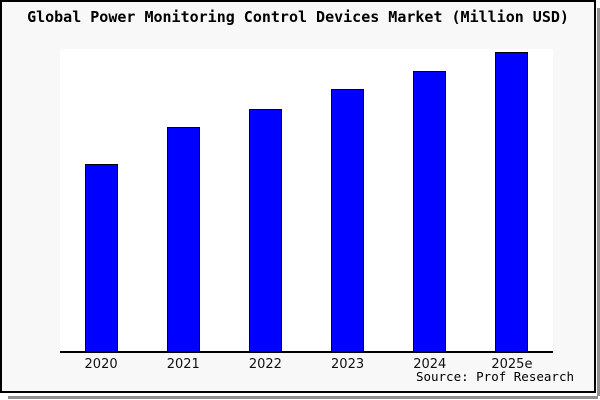  I want to click on bar-2021, so click(183, 240).